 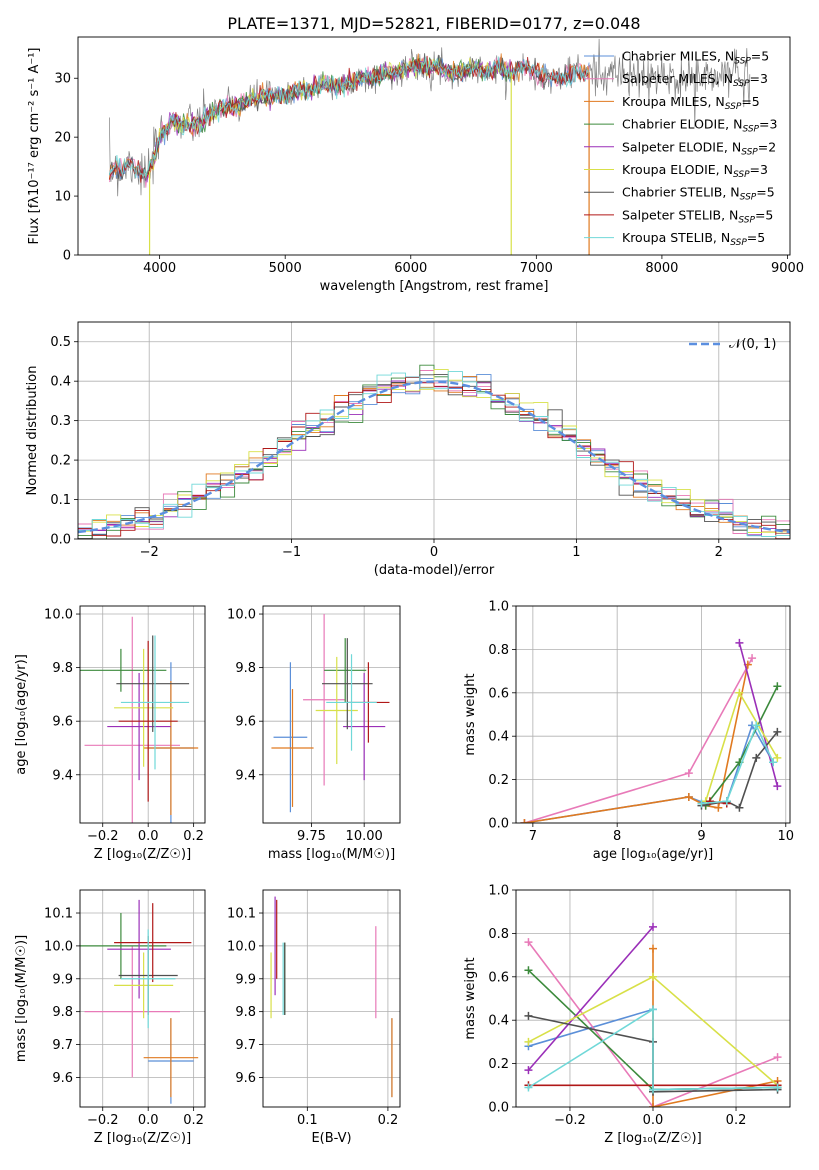 I want to click on x-tick-label: 5000, so click(x=285, y=268).